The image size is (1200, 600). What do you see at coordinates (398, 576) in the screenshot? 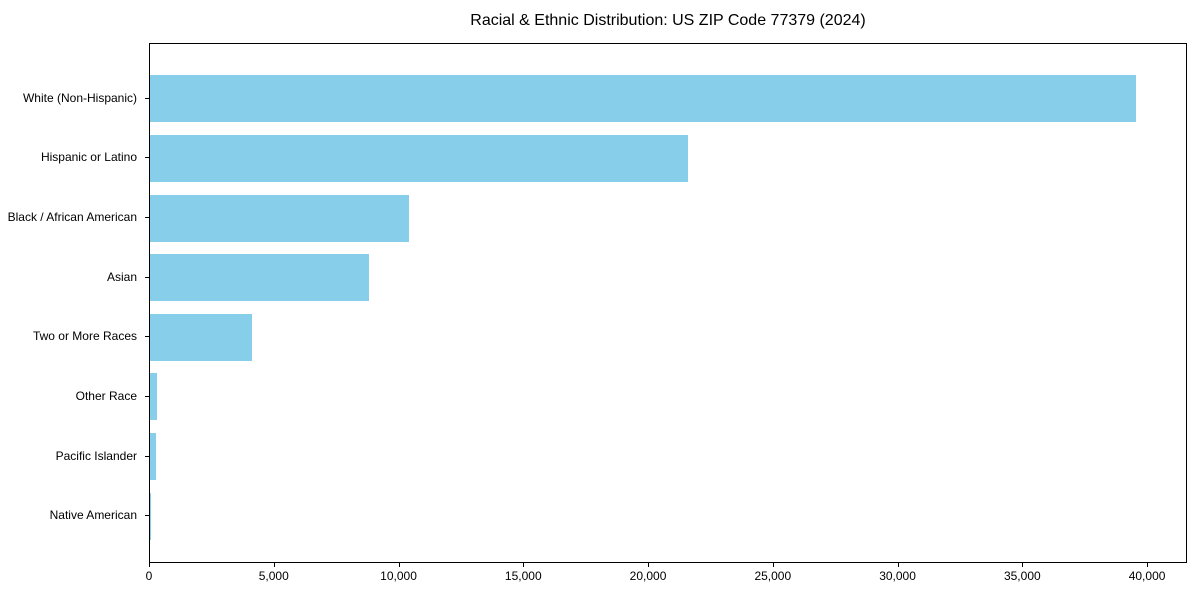
I see `x-axis-tick-label: 10,000` at bounding box center [398, 576].